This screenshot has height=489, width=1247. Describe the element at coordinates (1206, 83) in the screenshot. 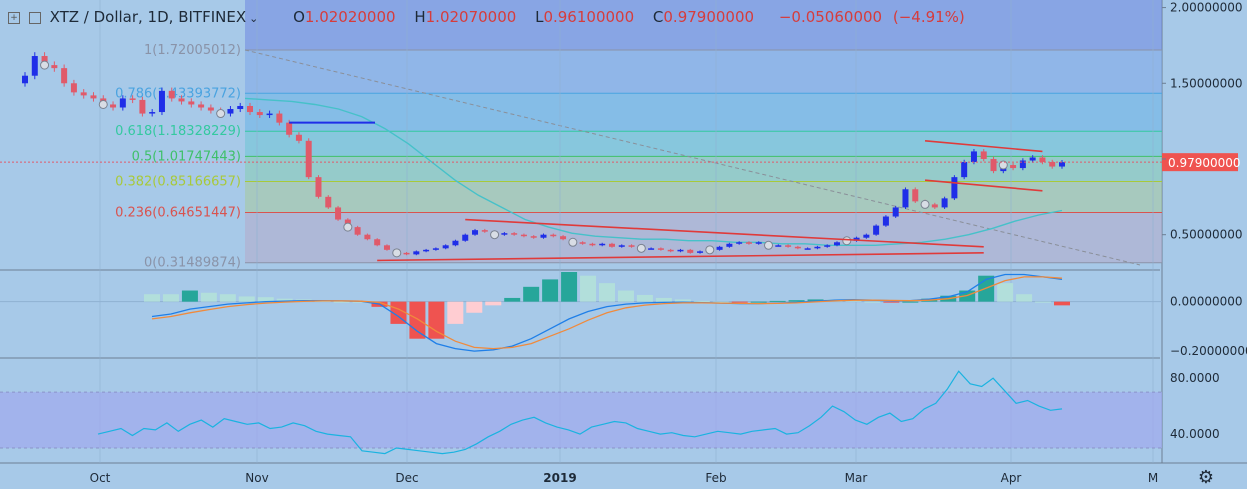

I see `price-tick-label: 1.50000000` at that location.